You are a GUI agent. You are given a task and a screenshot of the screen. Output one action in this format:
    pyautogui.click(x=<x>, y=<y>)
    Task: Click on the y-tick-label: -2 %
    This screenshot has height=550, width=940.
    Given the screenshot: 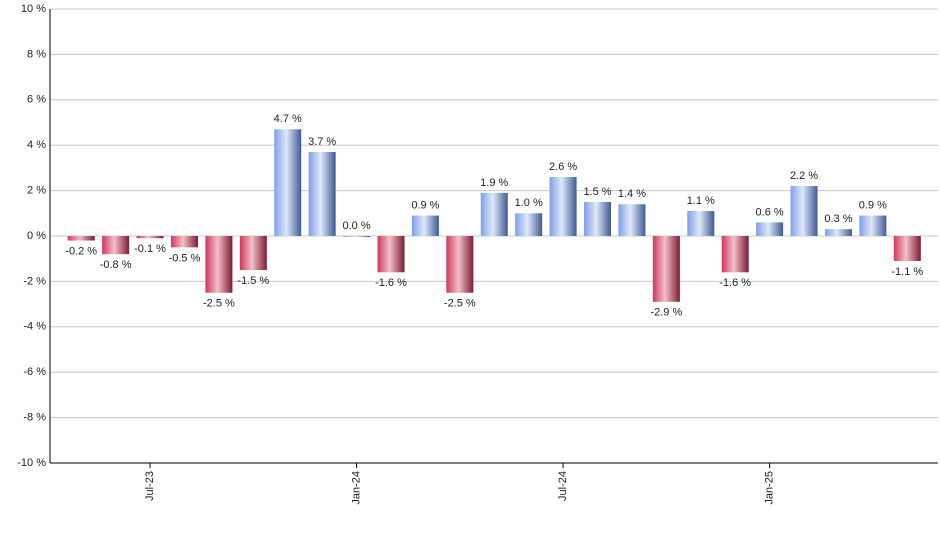 What is the action you would take?
    pyautogui.click(x=34, y=281)
    